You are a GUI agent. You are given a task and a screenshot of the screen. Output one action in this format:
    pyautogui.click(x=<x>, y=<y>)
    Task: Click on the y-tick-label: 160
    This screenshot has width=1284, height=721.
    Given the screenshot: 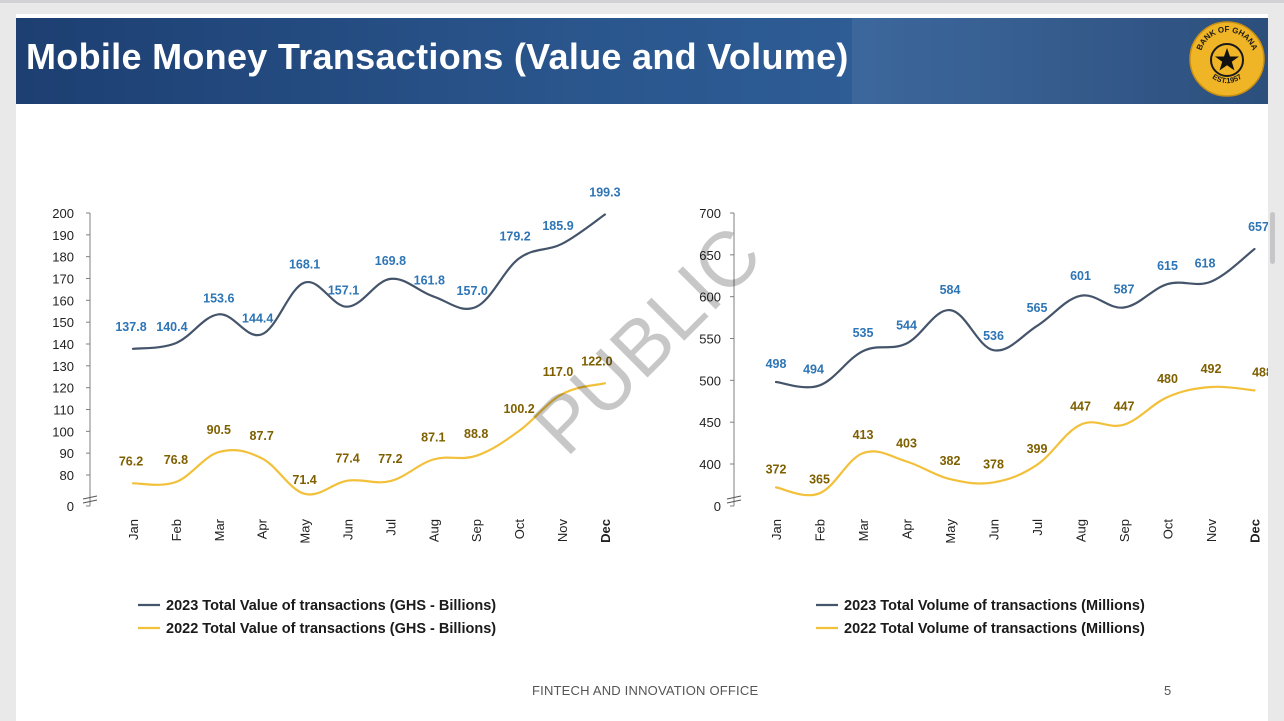 What is the action you would take?
    pyautogui.click(x=63, y=300)
    